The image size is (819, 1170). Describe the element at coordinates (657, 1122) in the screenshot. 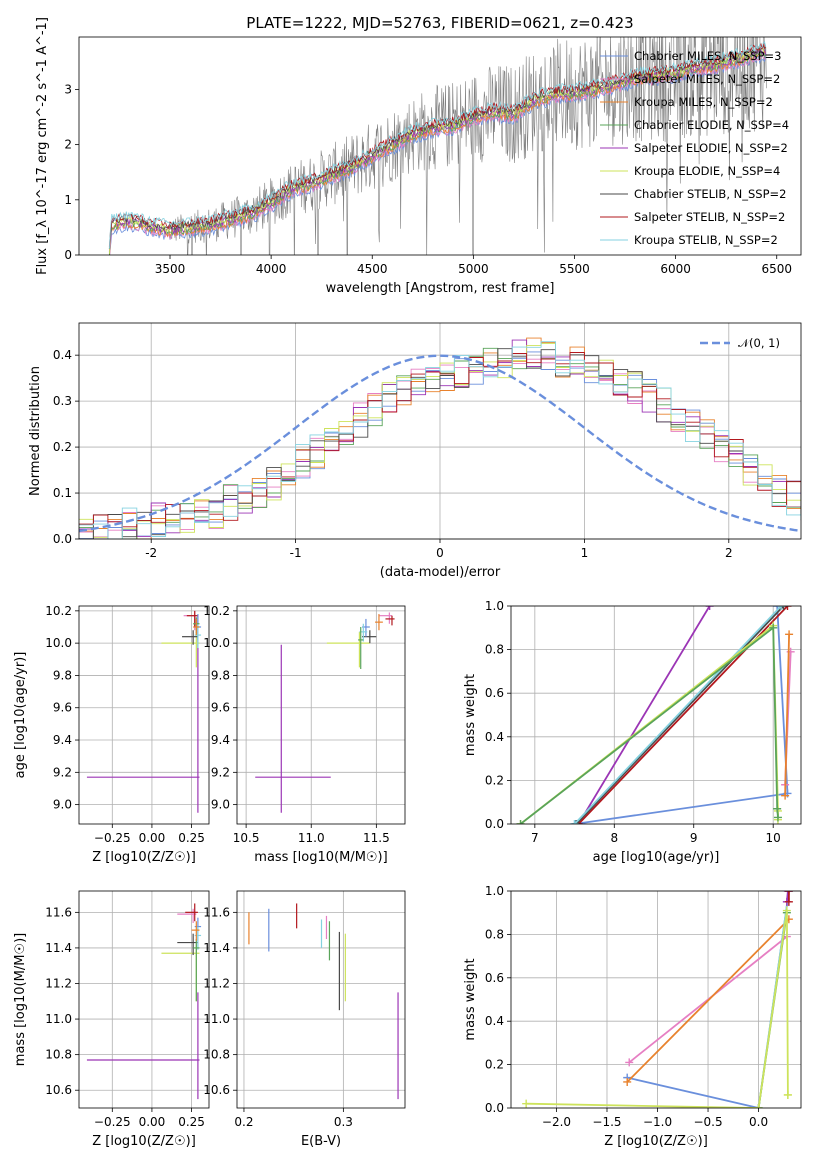

I see `x-tick-label: −1.0` at that location.